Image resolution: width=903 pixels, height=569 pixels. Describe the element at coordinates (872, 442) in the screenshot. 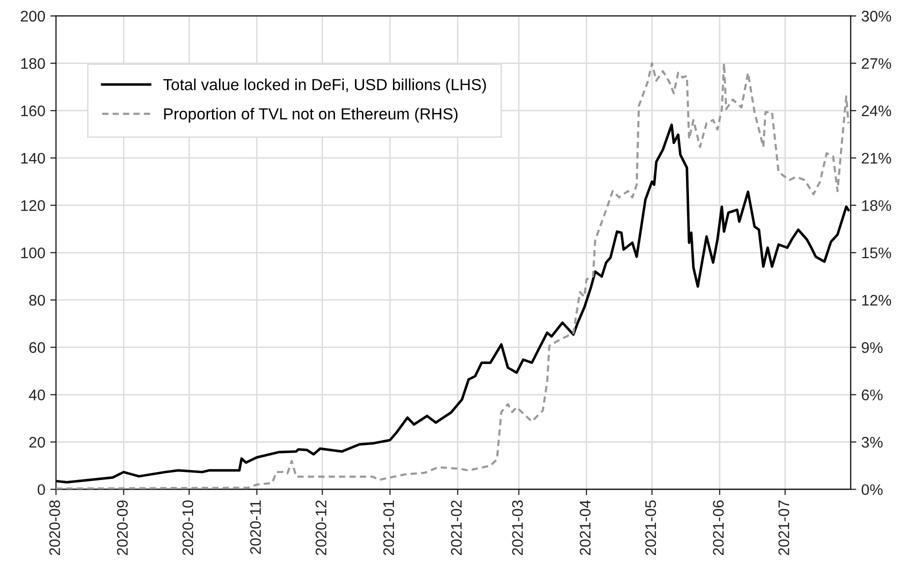

I see `y2-tick-label: 3%` at that location.